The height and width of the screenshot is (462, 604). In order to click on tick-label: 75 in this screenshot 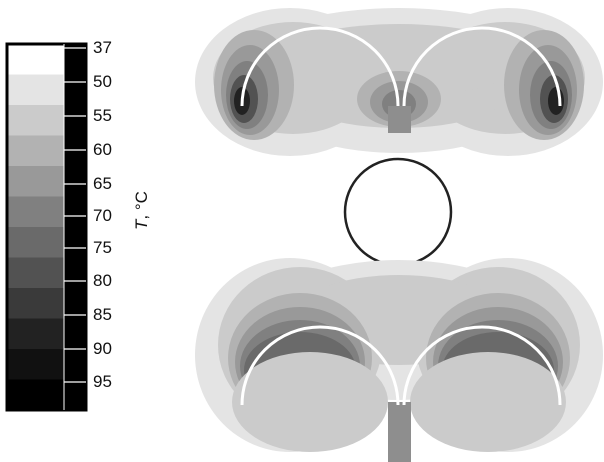, I will do `click(102, 247)`.